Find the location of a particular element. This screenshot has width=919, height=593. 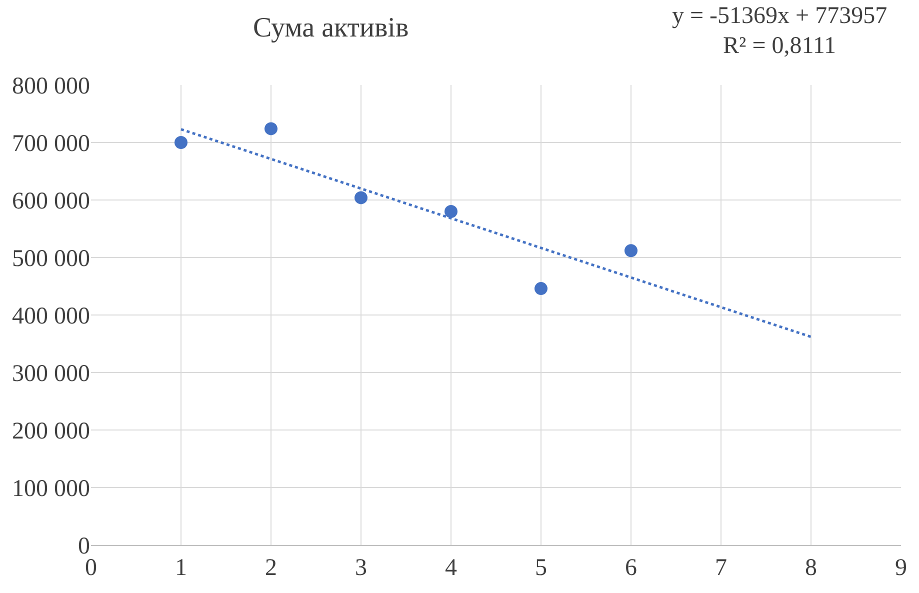

y-tick-label: 400 000 is located at coordinates (51, 316).